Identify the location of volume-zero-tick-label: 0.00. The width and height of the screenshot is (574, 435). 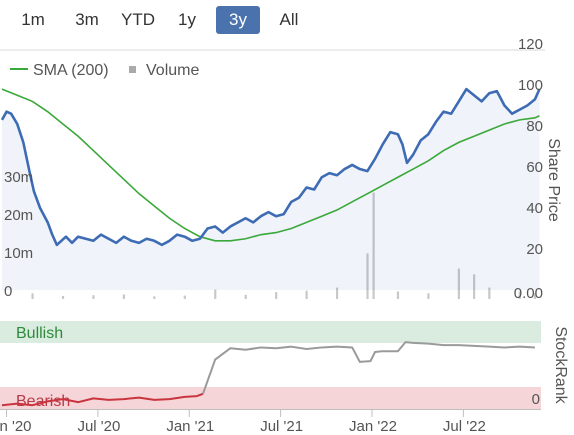
(528, 293).